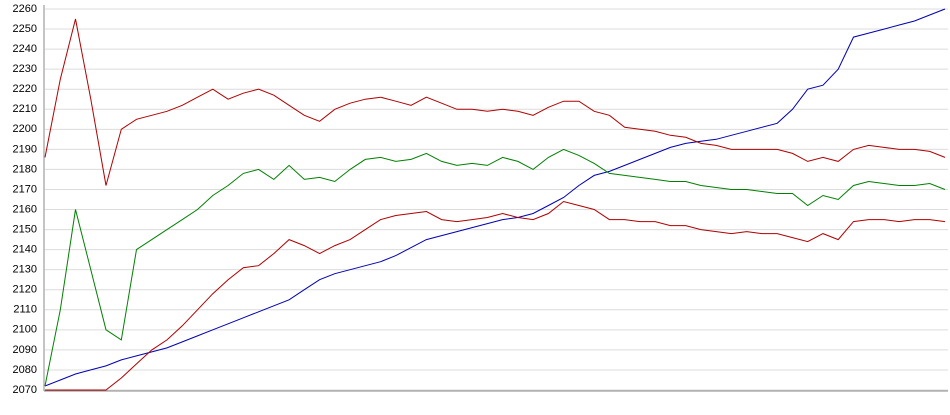  I want to click on y-tick-label: 2160, so click(25, 209).